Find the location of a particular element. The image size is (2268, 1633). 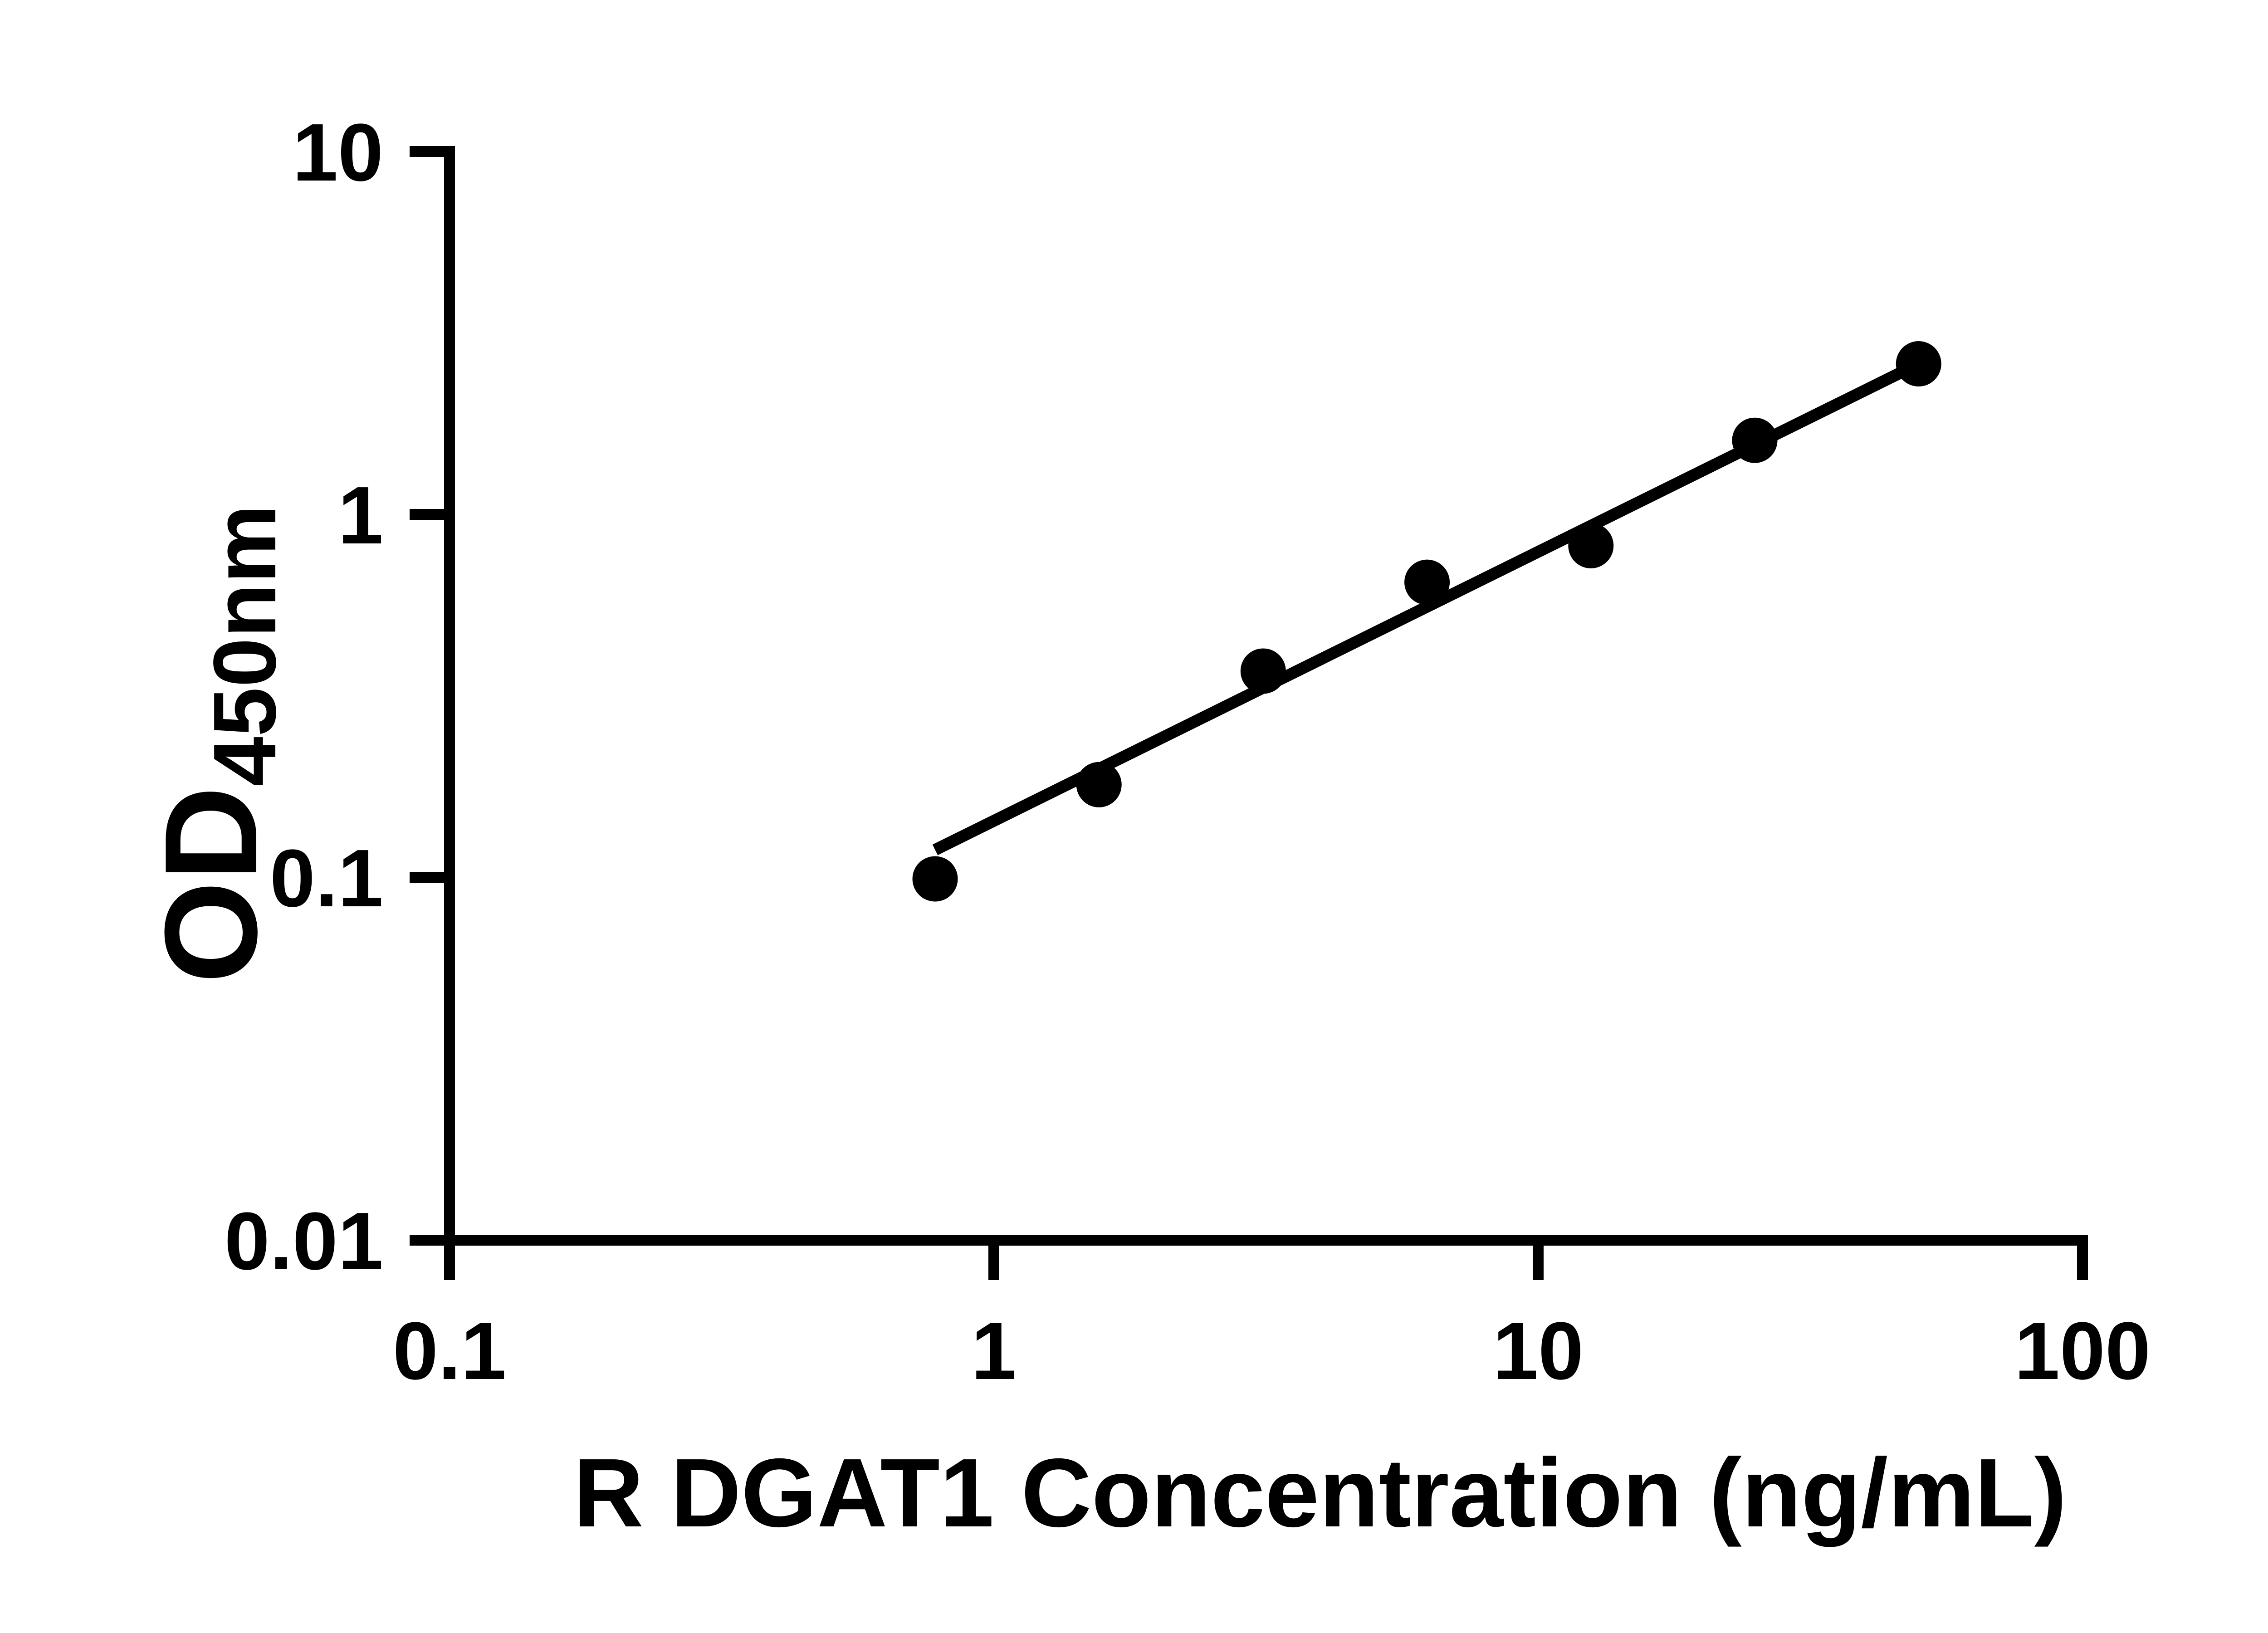

y-axis-title: OD450nm is located at coordinates (216, 743).